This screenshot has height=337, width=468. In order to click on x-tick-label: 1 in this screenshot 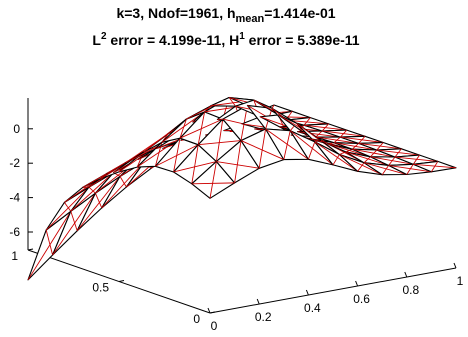, I will do `click(460, 281)`.